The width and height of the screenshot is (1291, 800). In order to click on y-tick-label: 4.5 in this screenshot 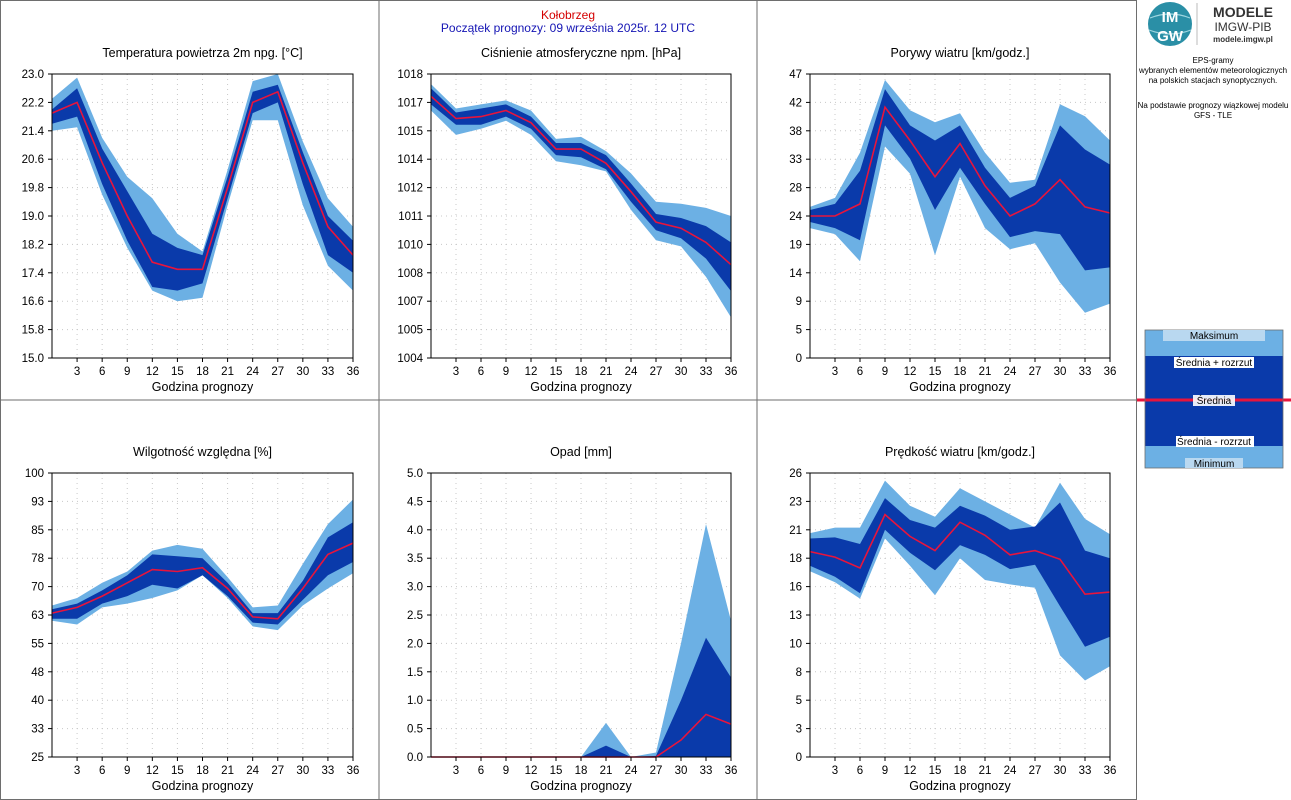, I will do `click(415, 502)`.